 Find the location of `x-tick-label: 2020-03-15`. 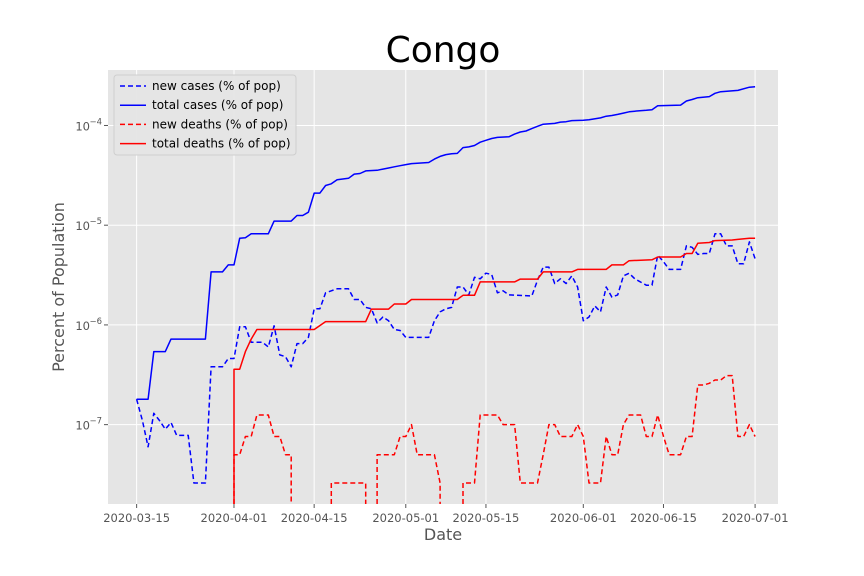

x-tick-label: 2020-03-15 is located at coordinates (136, 518).